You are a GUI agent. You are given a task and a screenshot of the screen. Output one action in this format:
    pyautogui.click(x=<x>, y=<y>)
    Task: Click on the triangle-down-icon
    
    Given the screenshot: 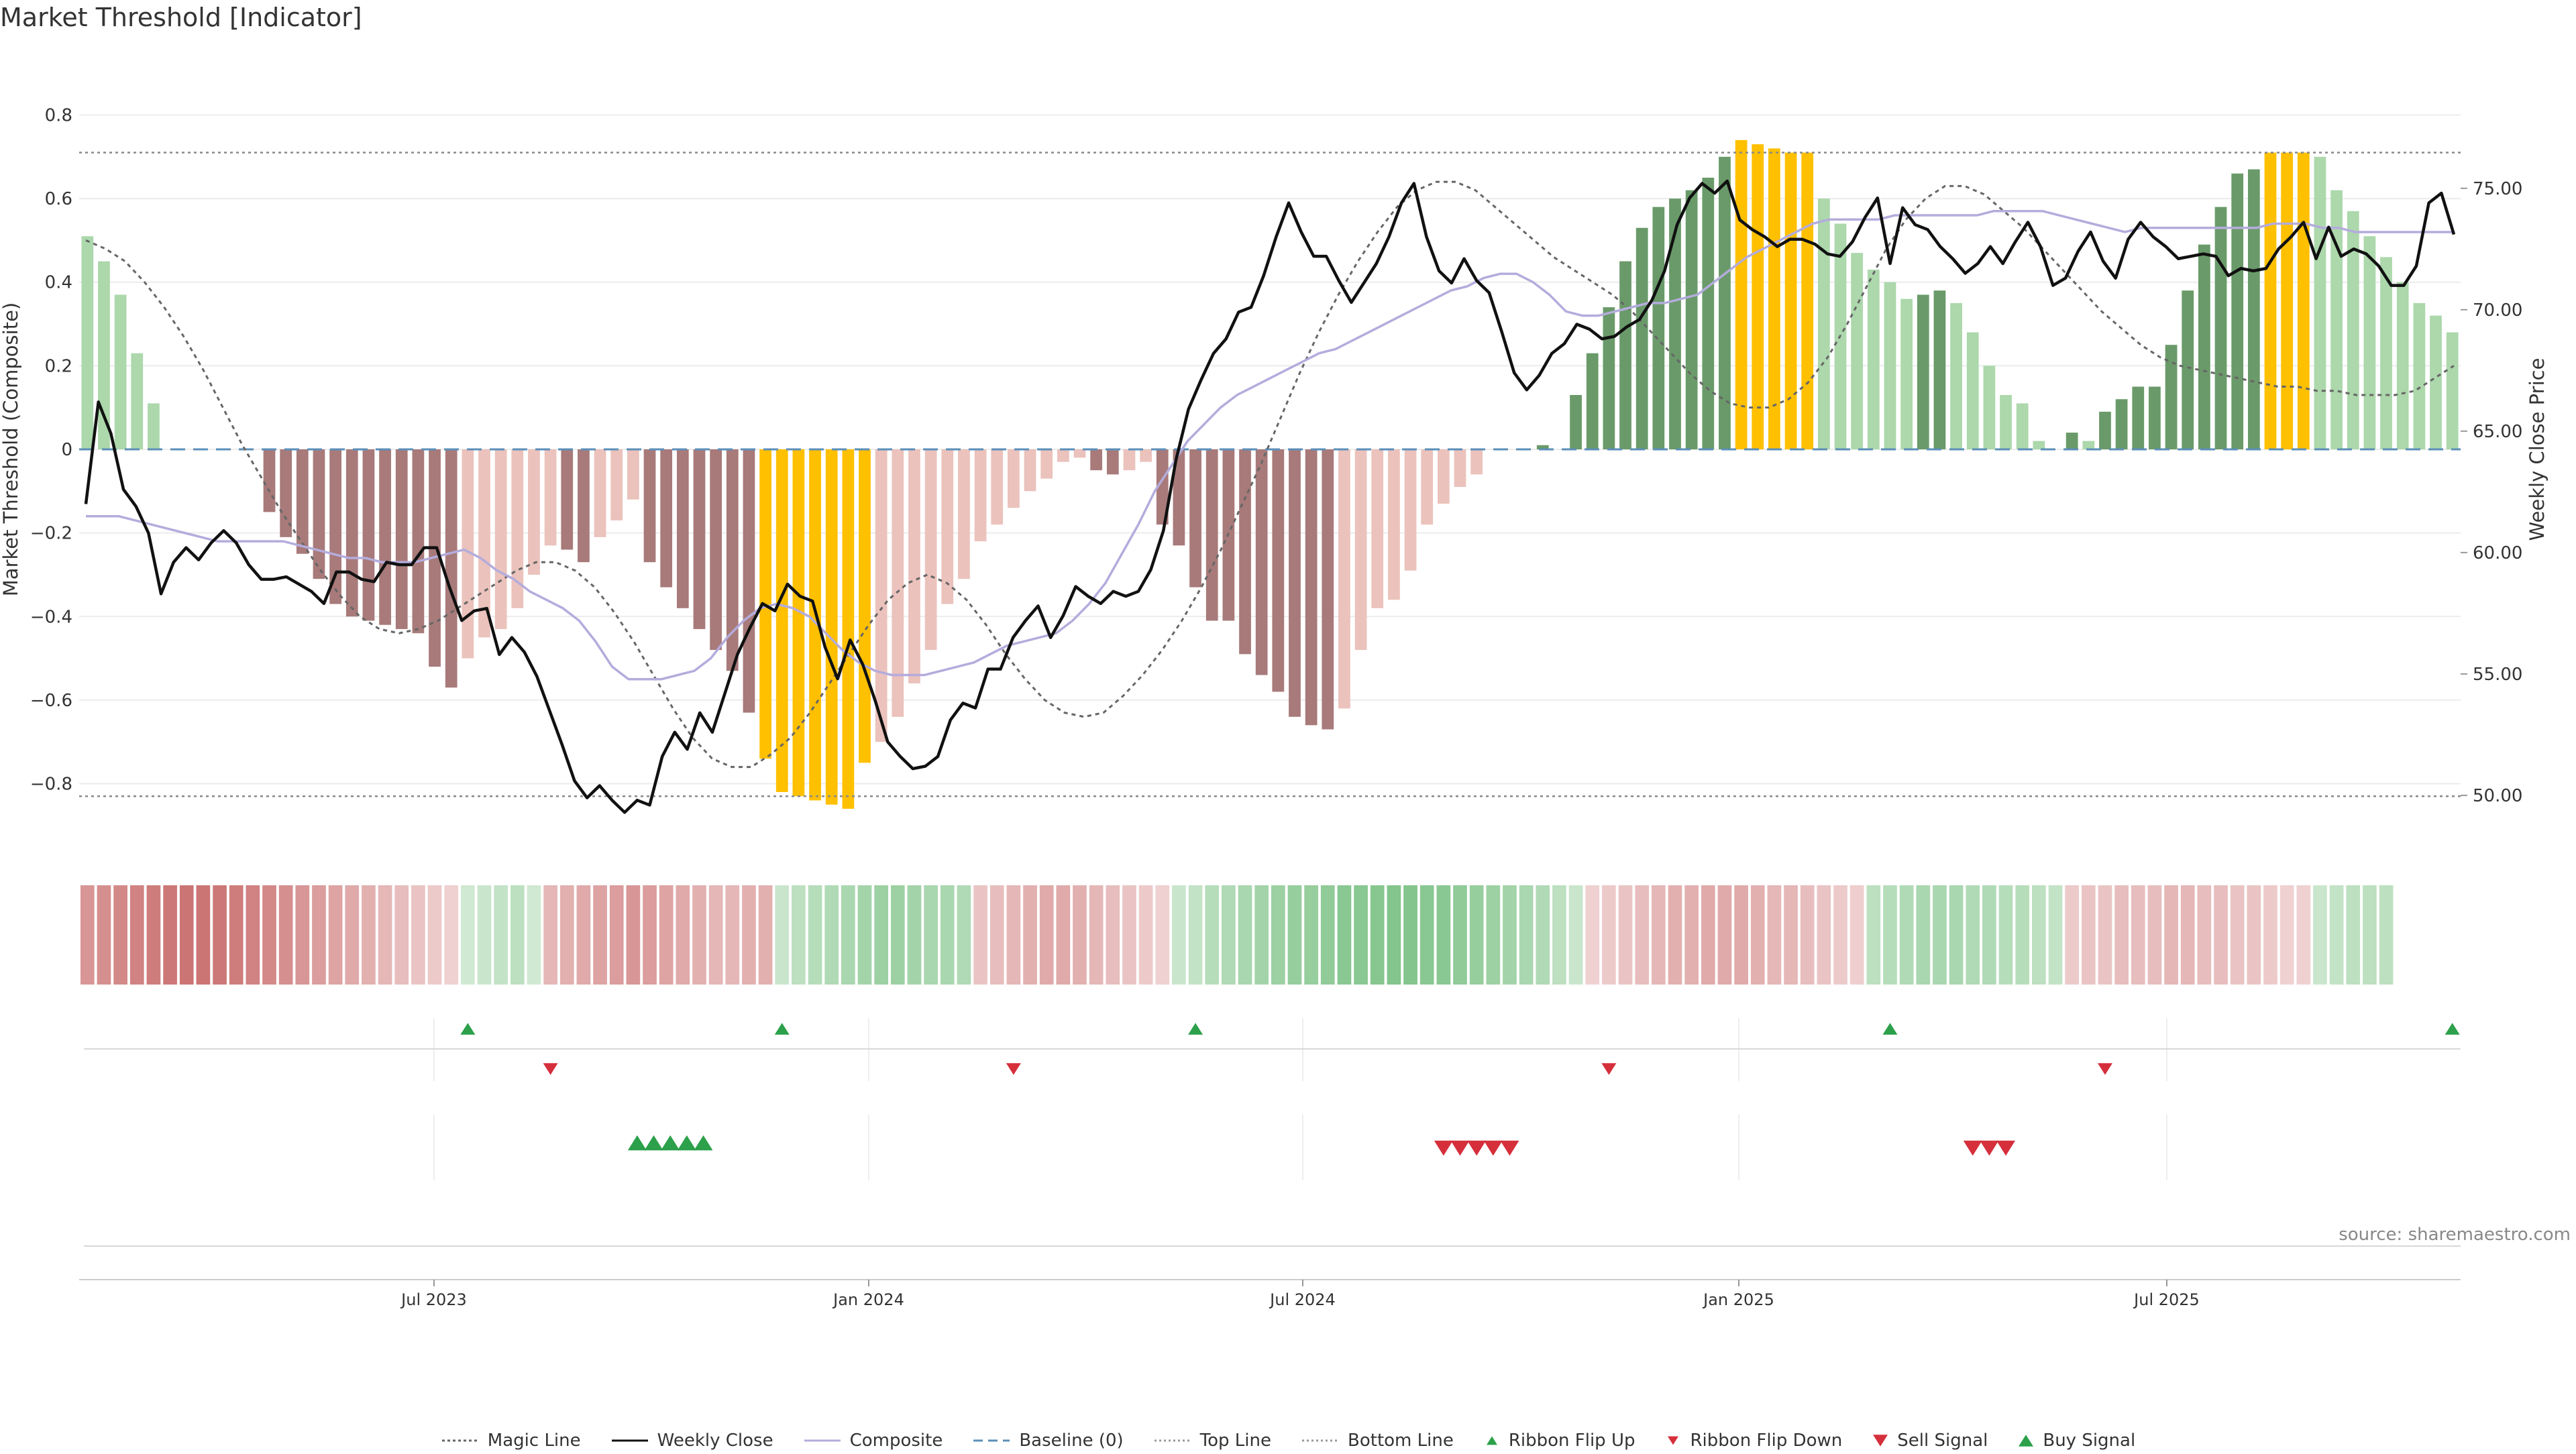 What is the action you would take?
    pyautogui.click(x=1673, y=1440)
    